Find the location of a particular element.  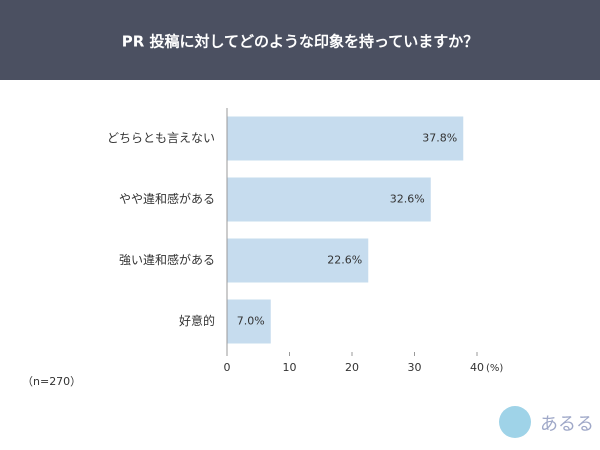

y-tick-label: 好意的 is located at coordinates (197, 320).